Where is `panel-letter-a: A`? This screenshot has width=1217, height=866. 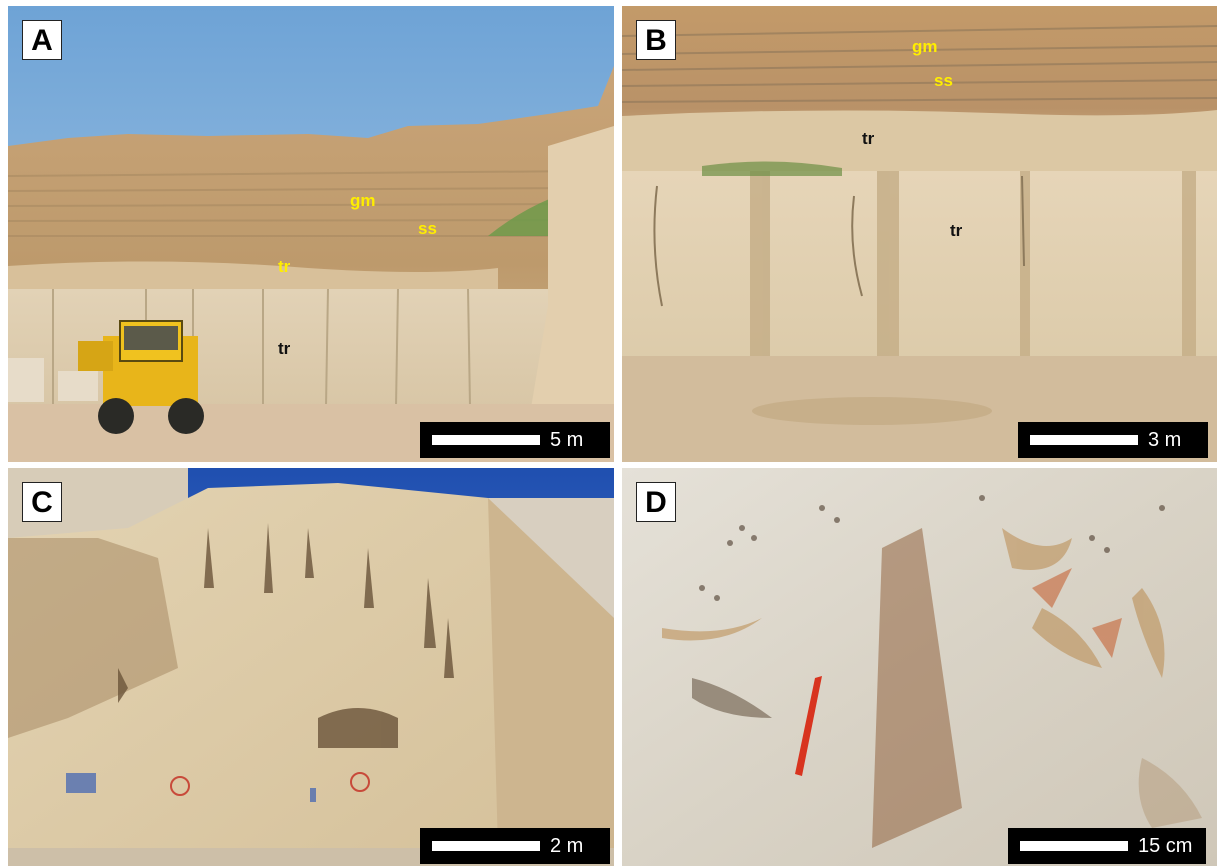 panel-letter-a: A is located at coordinates (42, 40).